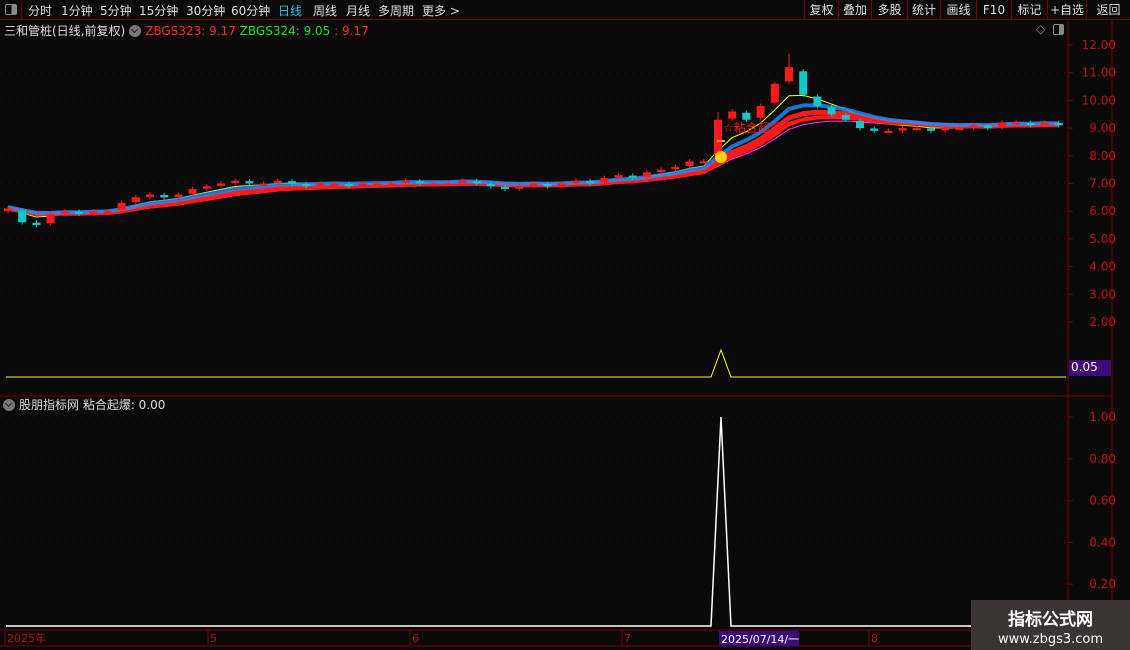 The image size is (1130, 650). What do you see at coordinates (285, 31) in the screenshot?
I see `indicator-zbgs324: ZBGS324: 9.05` at bounding box center [285, 31].